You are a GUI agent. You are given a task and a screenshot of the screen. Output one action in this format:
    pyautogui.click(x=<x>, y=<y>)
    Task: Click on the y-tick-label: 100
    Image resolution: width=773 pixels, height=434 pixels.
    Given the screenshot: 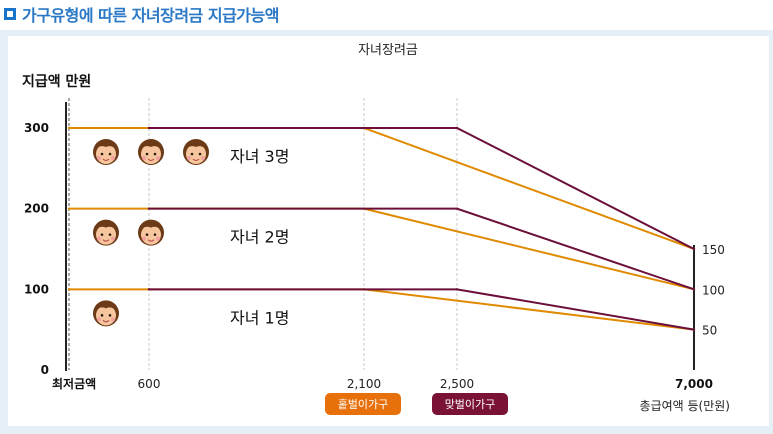 What is the action you would take?
    pyautogui.click(x=36, y=289)
    